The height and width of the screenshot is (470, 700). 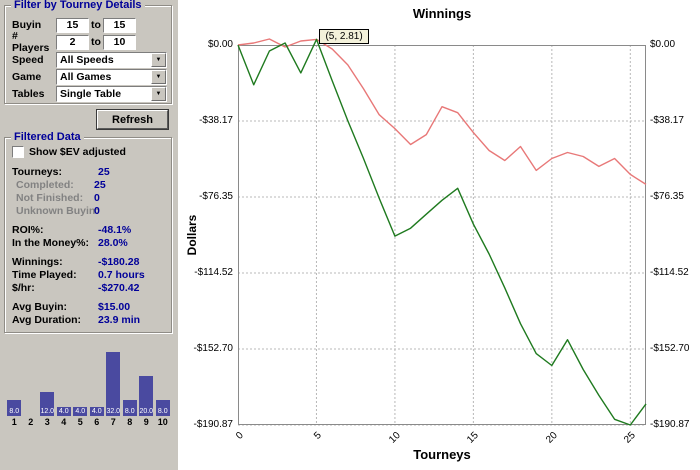 I want to click on histogram-x-label: 1, so click(x=14, y=422).